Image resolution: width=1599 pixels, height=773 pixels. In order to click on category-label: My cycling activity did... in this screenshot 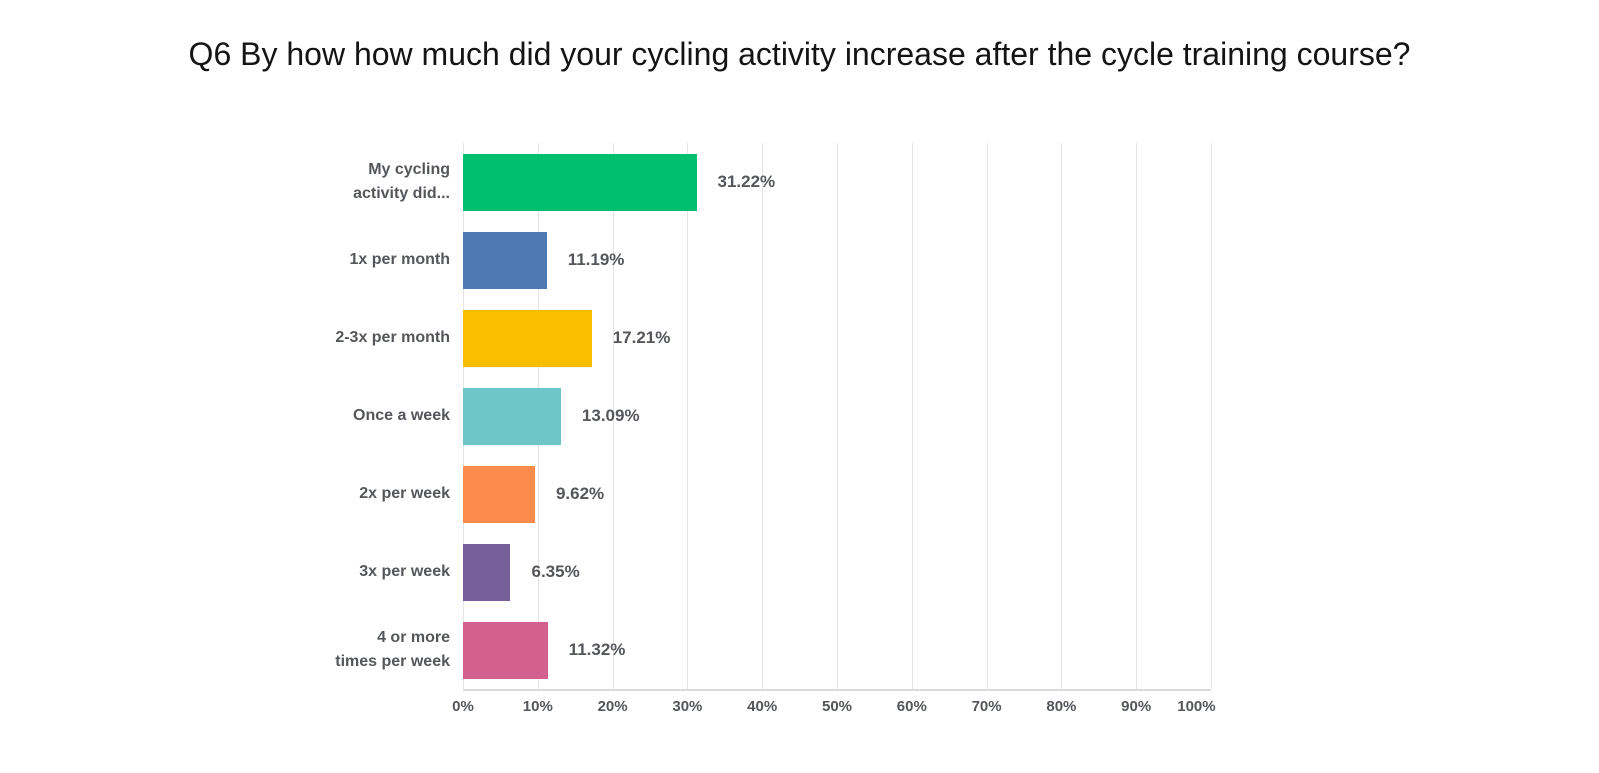, I will do `click(401, 181)`.